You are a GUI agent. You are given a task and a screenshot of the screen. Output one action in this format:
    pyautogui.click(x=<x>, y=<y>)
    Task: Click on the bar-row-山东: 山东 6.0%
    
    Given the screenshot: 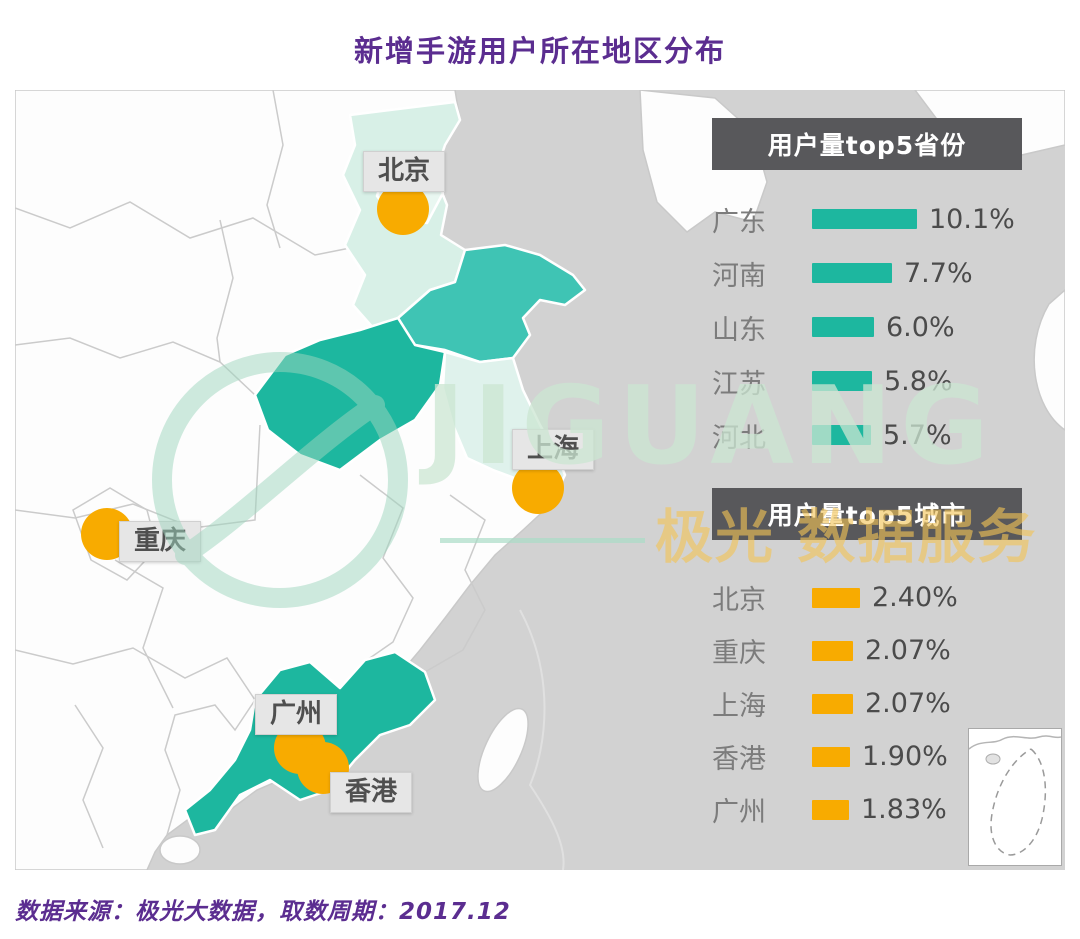 What is the action you would take?
    pyautogui.click(x=867, y=327)
    